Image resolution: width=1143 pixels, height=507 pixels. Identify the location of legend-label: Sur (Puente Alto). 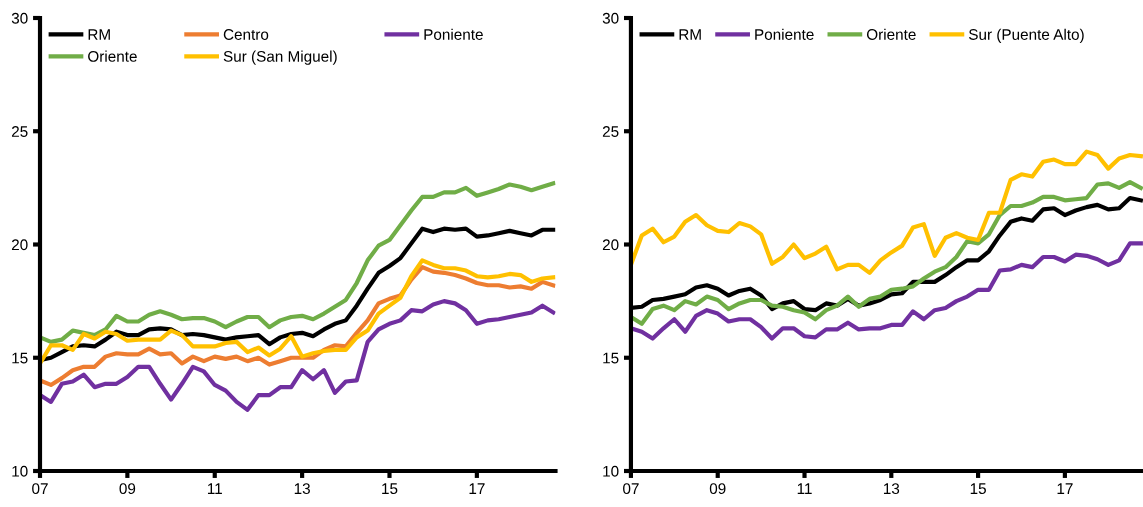
(1026, 35).